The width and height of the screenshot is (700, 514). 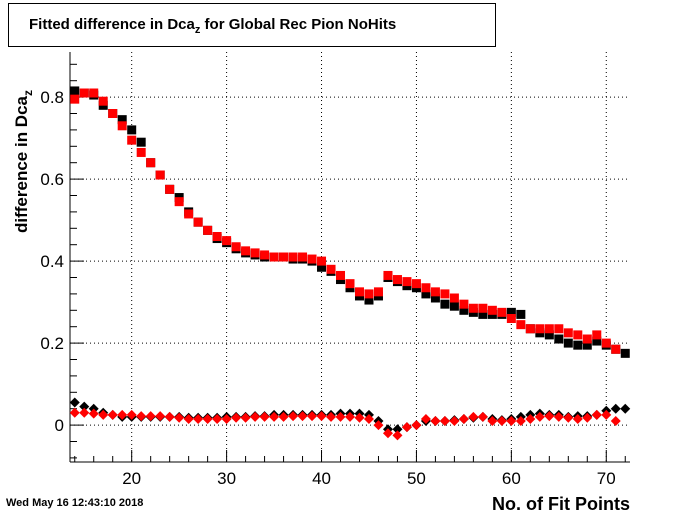 I want to click on y-axis-label: difference in Dcaz, so click(x=23, y=161).